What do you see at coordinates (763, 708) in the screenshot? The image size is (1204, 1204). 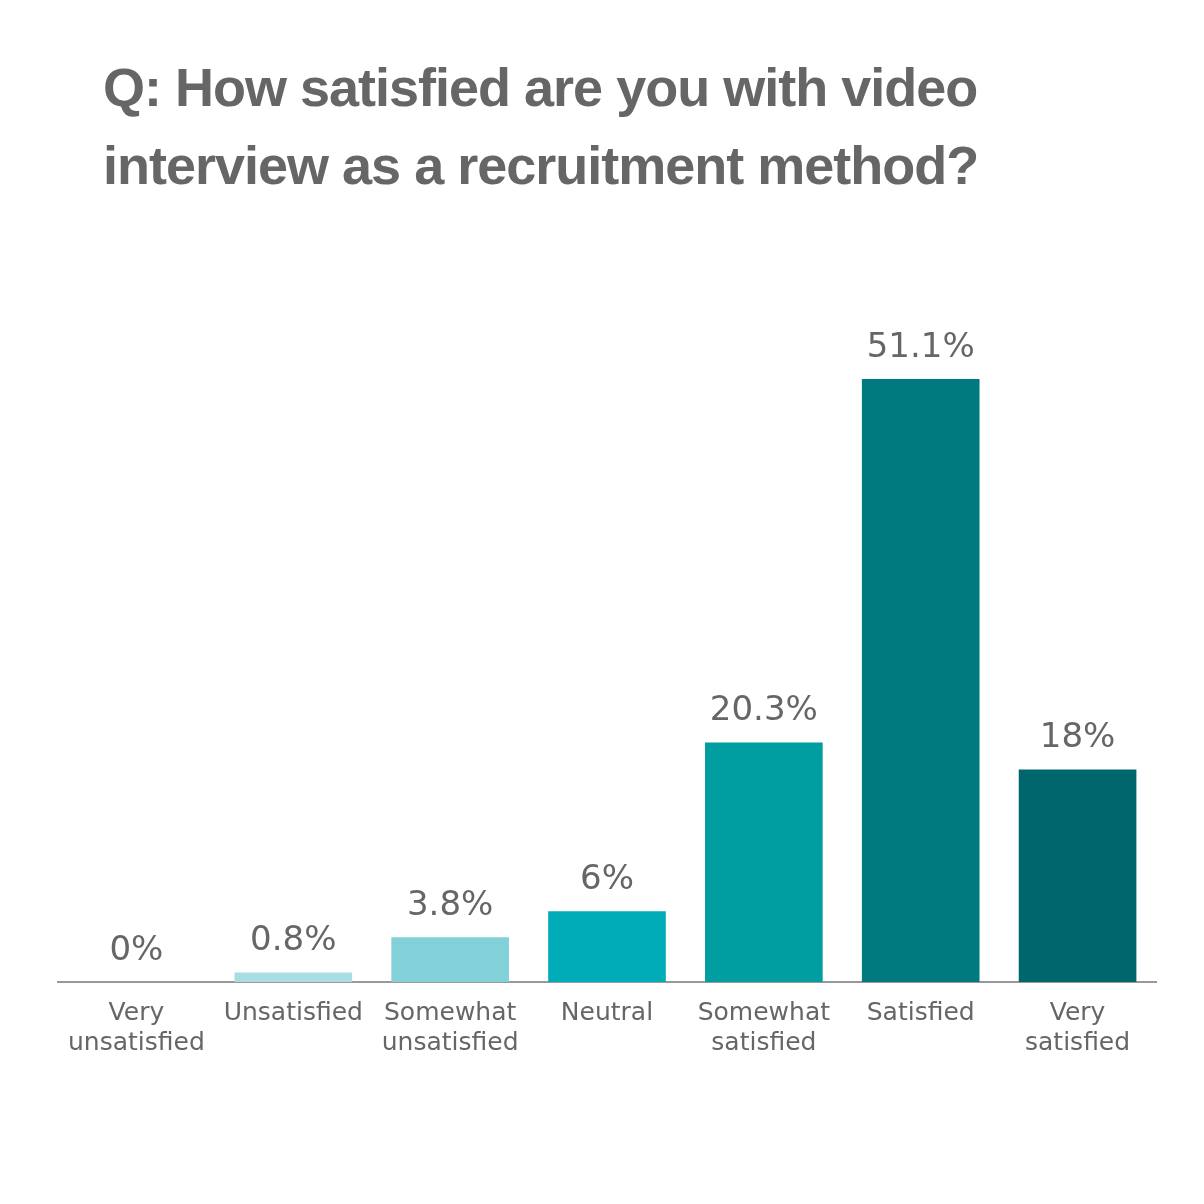 I see `data-label: 20.3%` at bounding box center [763, 708].